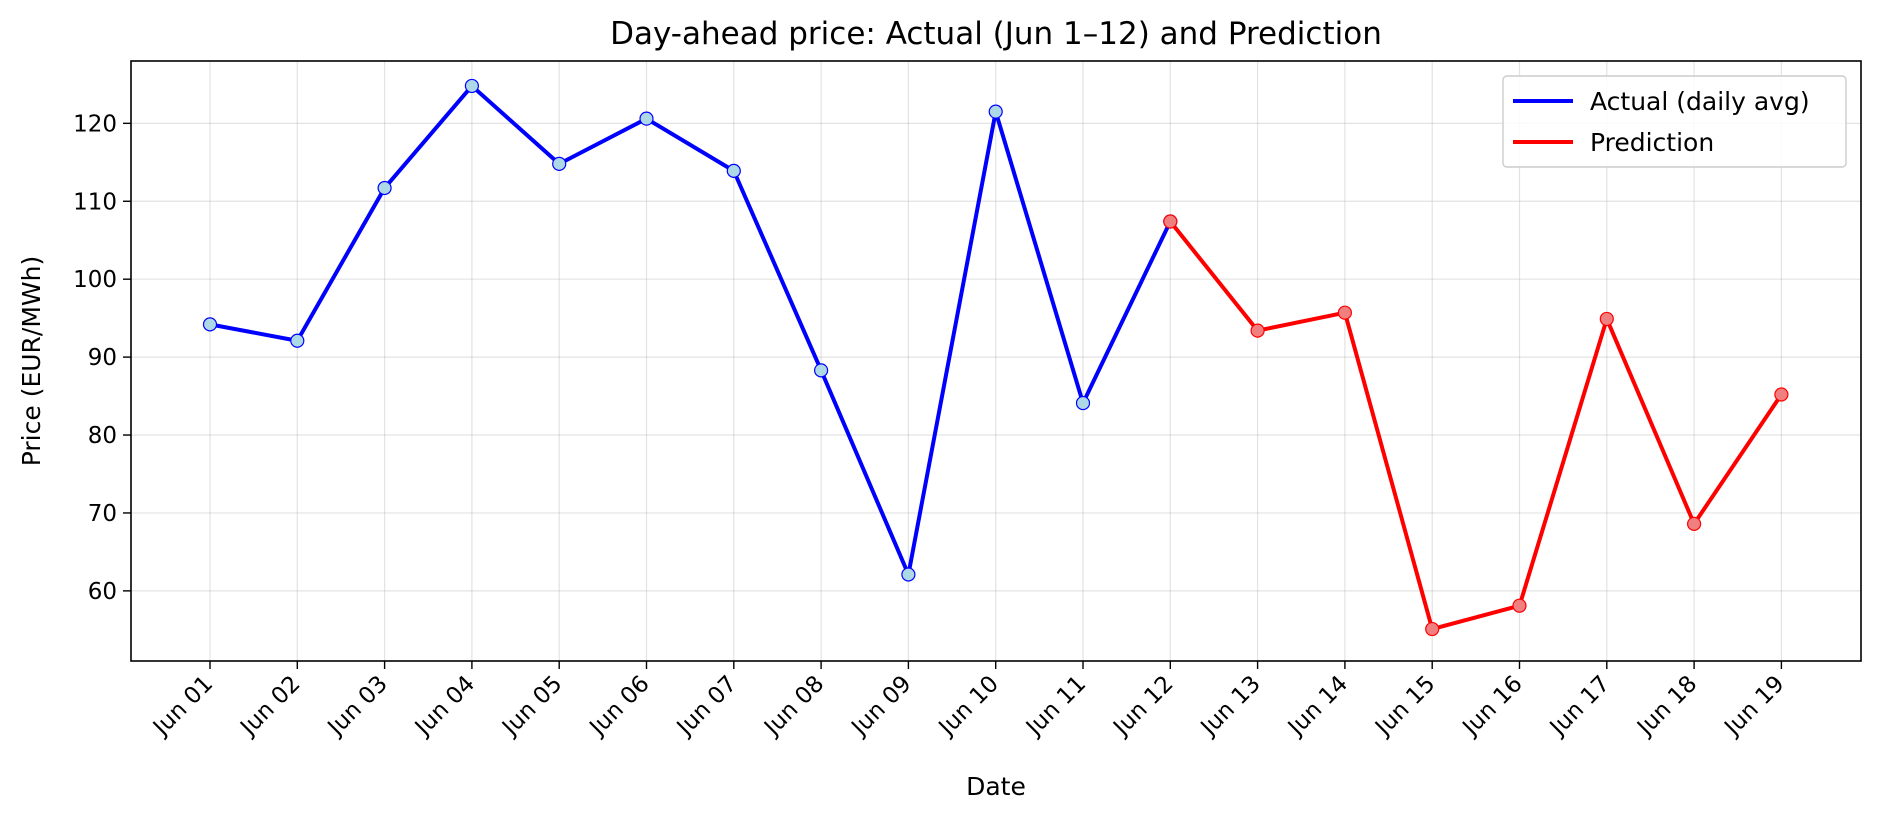  I want to click on legend: Actual (daily avg) Prediction, so click(1674, 121).